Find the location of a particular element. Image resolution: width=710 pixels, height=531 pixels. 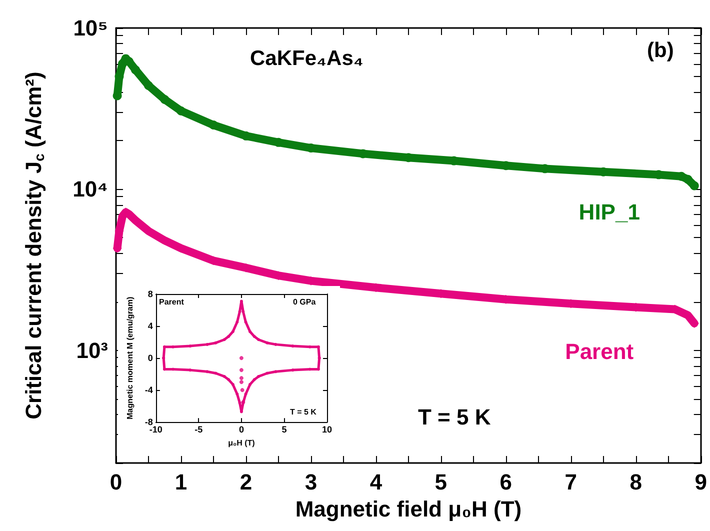

y-axis-title: Critical current density Jc (A/cm²) is located at coordinates (34, 246).